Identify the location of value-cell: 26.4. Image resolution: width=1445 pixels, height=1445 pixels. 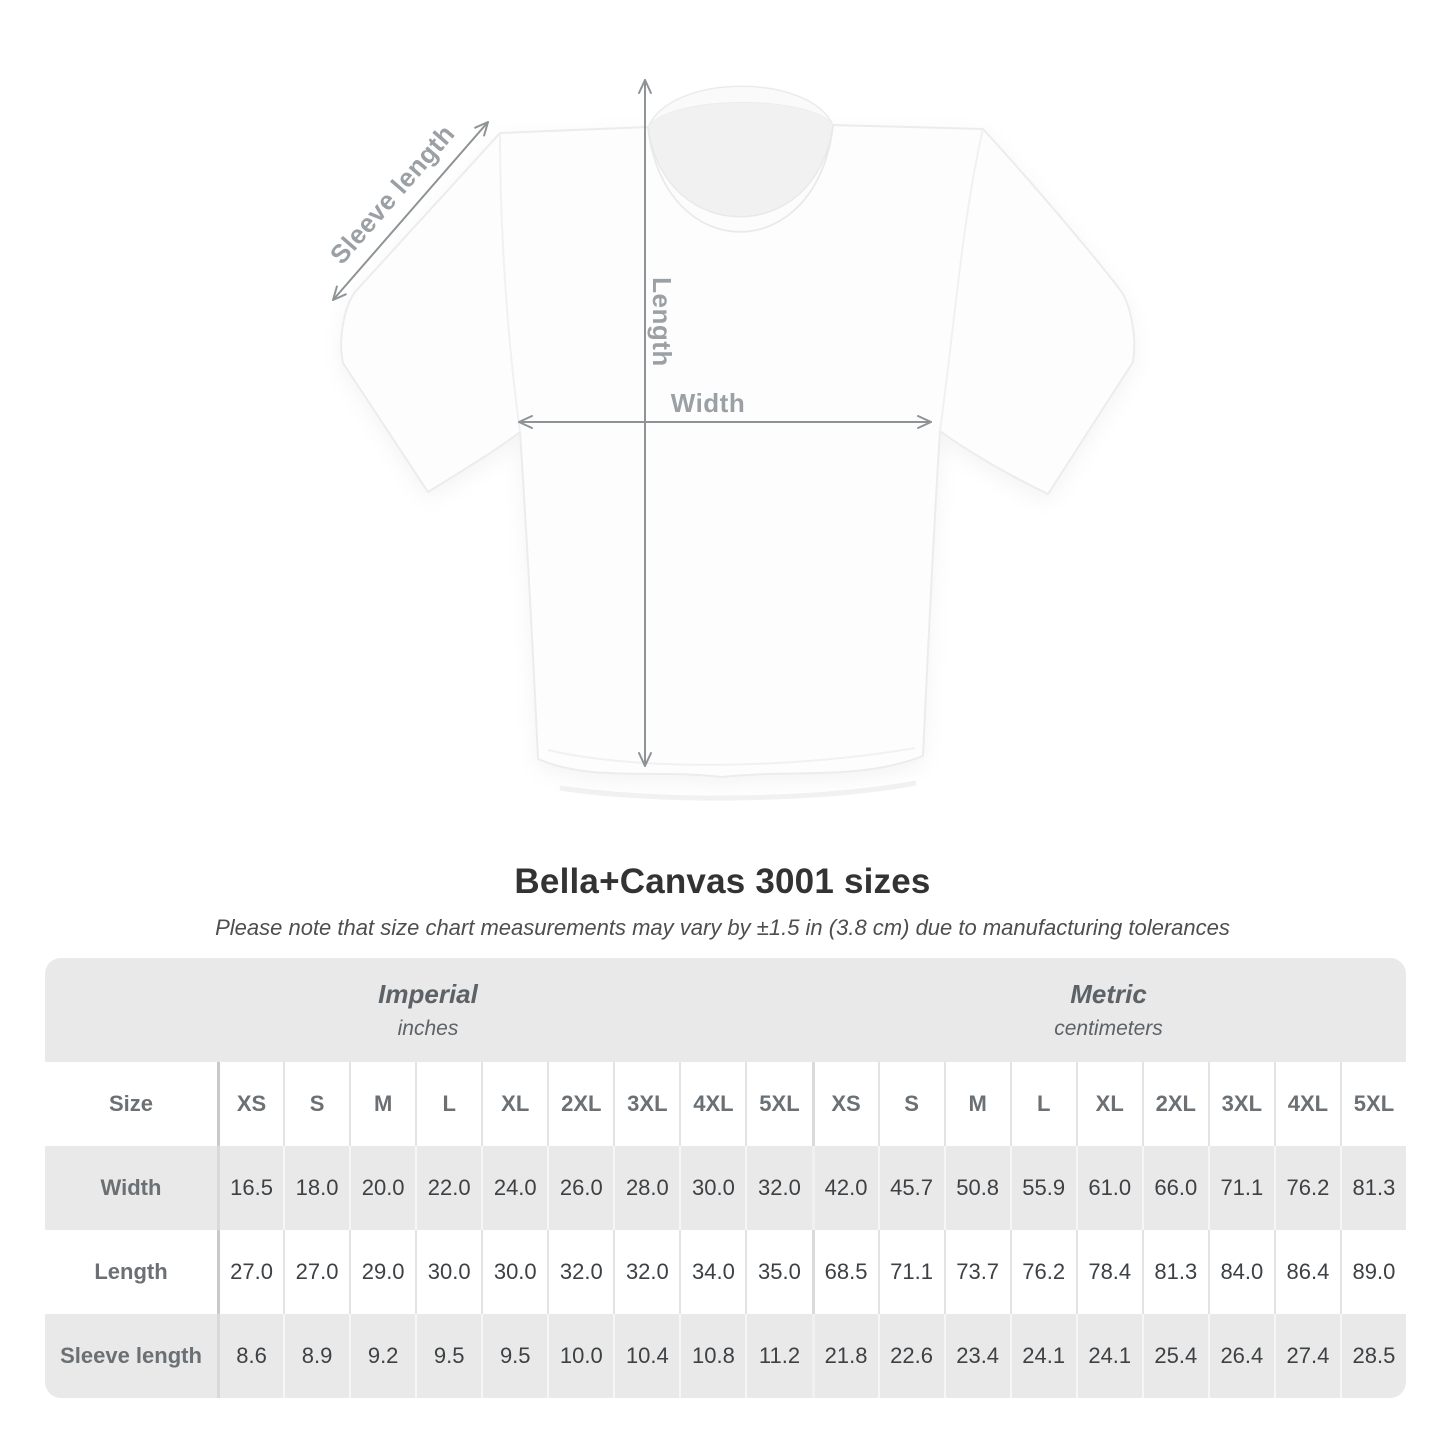
(1240, 1356).